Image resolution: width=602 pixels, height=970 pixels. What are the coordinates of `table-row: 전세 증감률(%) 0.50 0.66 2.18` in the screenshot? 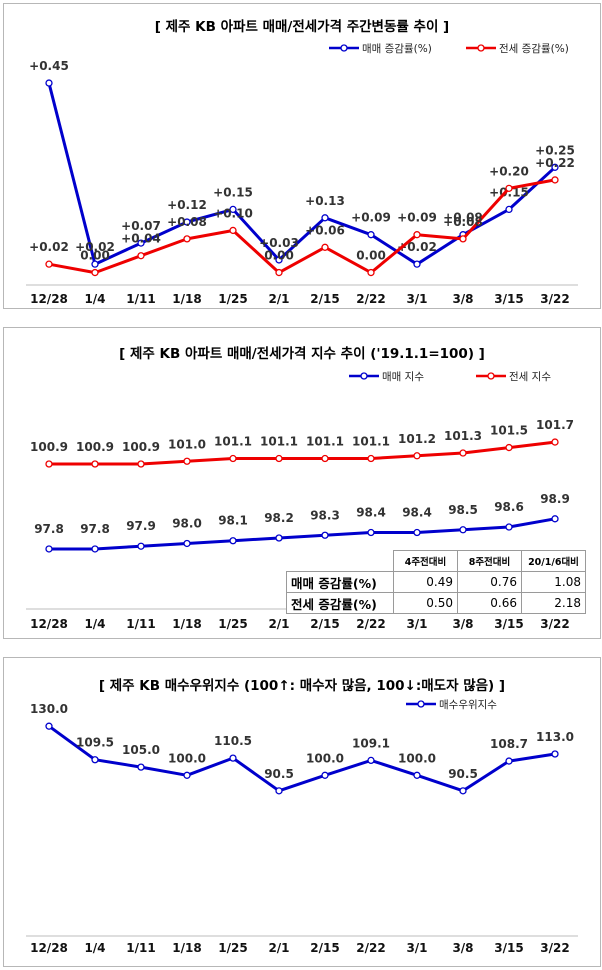 It's located at (436, 603).